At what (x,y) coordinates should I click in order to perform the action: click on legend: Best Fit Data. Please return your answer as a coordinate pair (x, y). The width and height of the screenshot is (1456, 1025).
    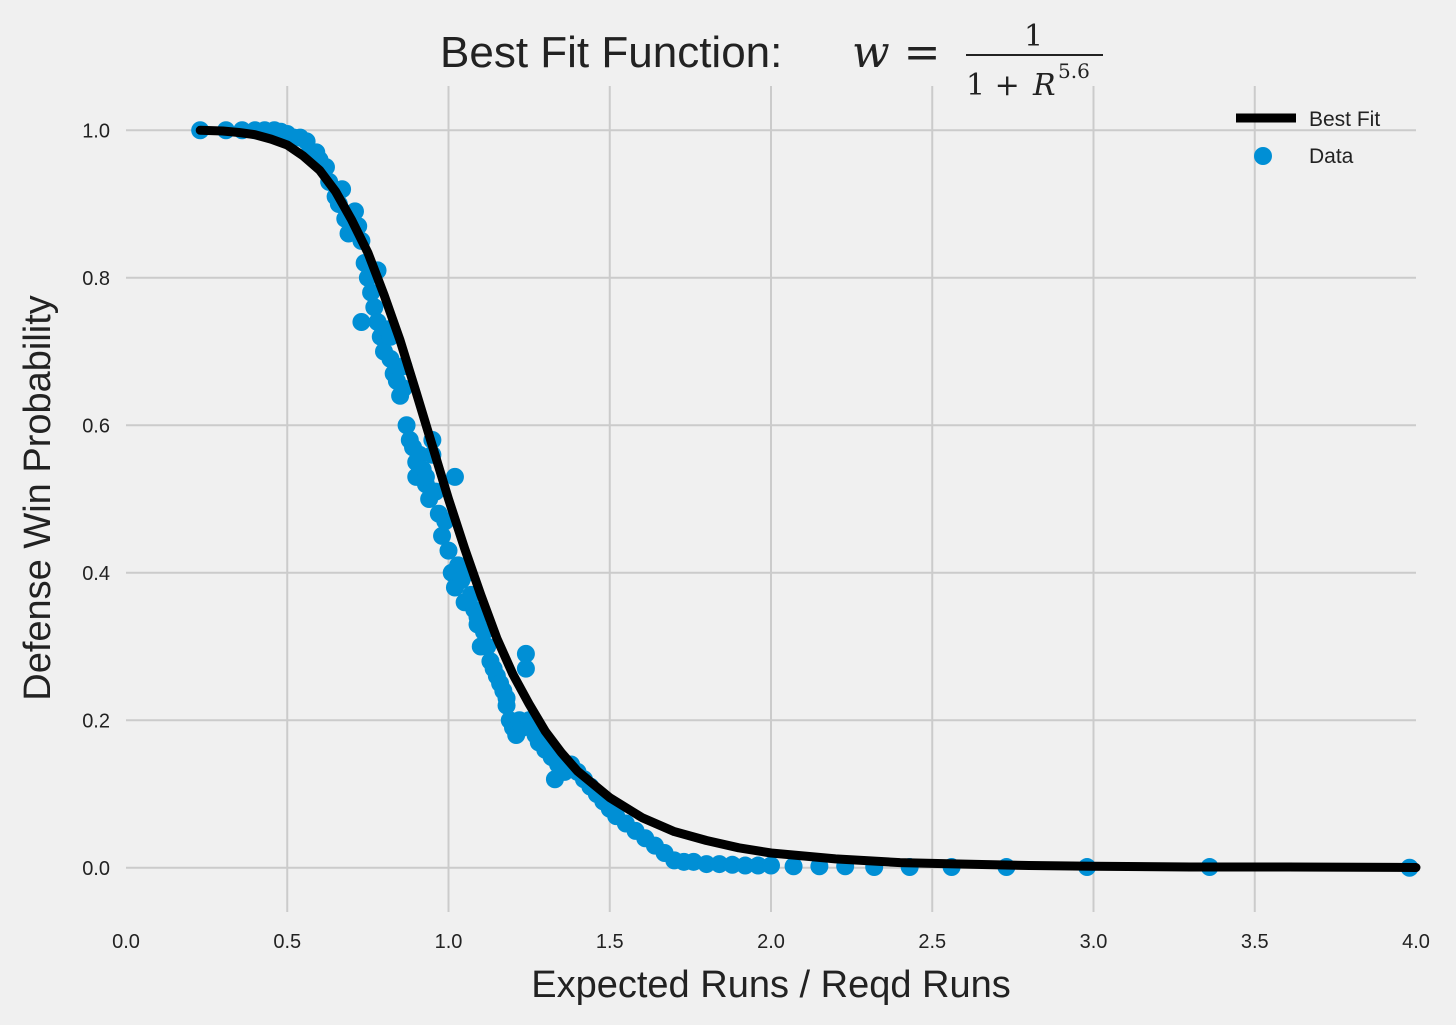
    Looking at the image, I should click on (1308, 138).